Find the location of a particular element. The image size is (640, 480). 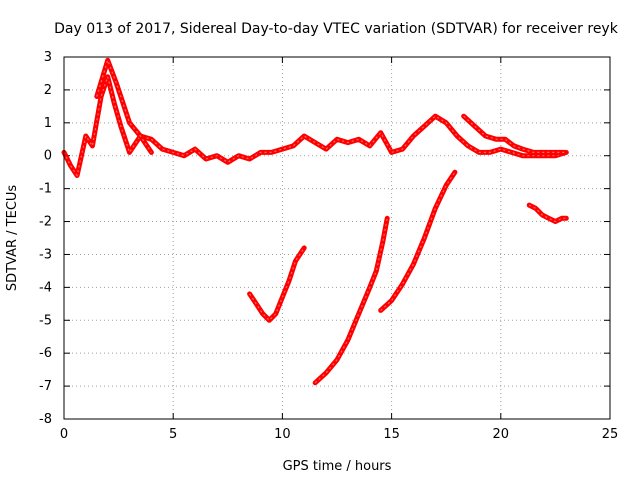

y-tick-label: -1 is located at coordinates (45, 189).